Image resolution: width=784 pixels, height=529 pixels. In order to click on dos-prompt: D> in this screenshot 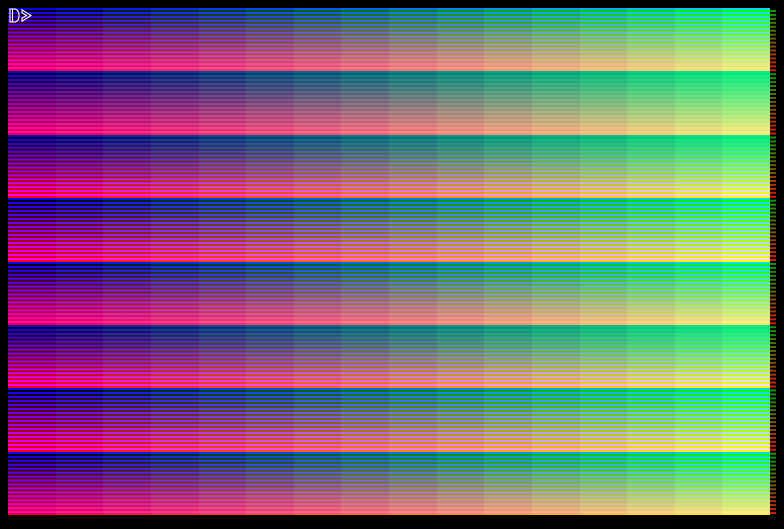, I will do `click(22, 16)`.